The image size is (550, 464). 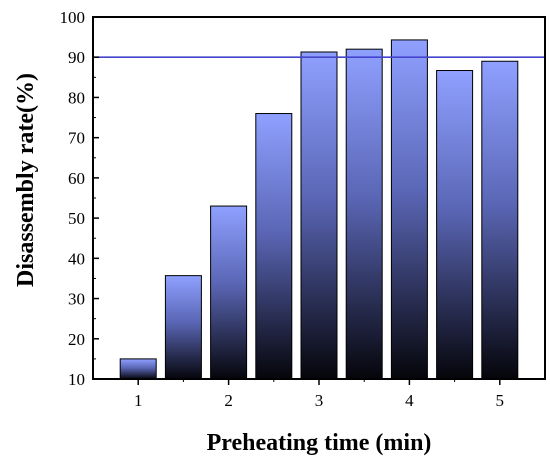 What do you see at coordinates (26, 180) in the screenshot?
I see `y-axis-title: Disassembly rate(%)` at bounding box center [26, 180].